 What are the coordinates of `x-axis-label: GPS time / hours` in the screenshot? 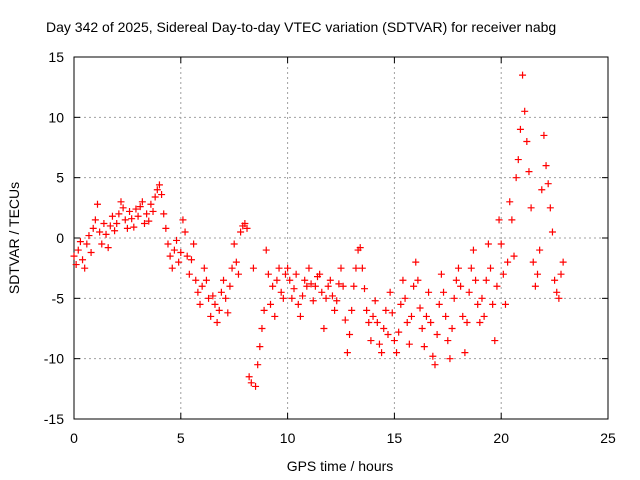 It's located at (340, 466).